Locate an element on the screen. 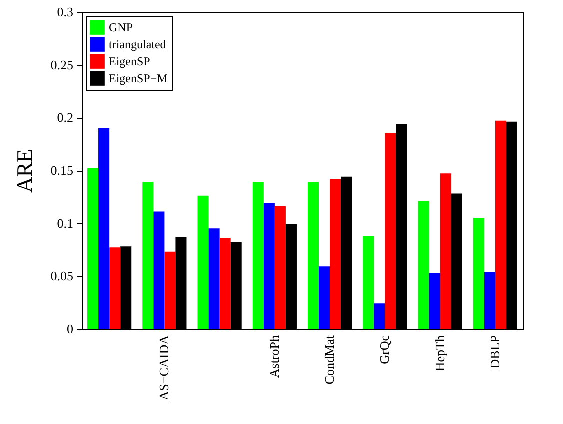 The height and width of the screenshot is (424, 563). x-tick-label: DBLP is located at coordinates (494, 352).